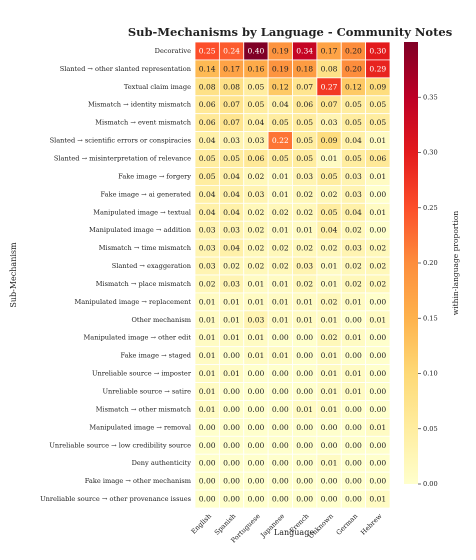  What do you see at coordinates (13, 275) in the screenshot?
I see `y-axis-label: Sub-Mechanism` at bounding box center [13, 275].